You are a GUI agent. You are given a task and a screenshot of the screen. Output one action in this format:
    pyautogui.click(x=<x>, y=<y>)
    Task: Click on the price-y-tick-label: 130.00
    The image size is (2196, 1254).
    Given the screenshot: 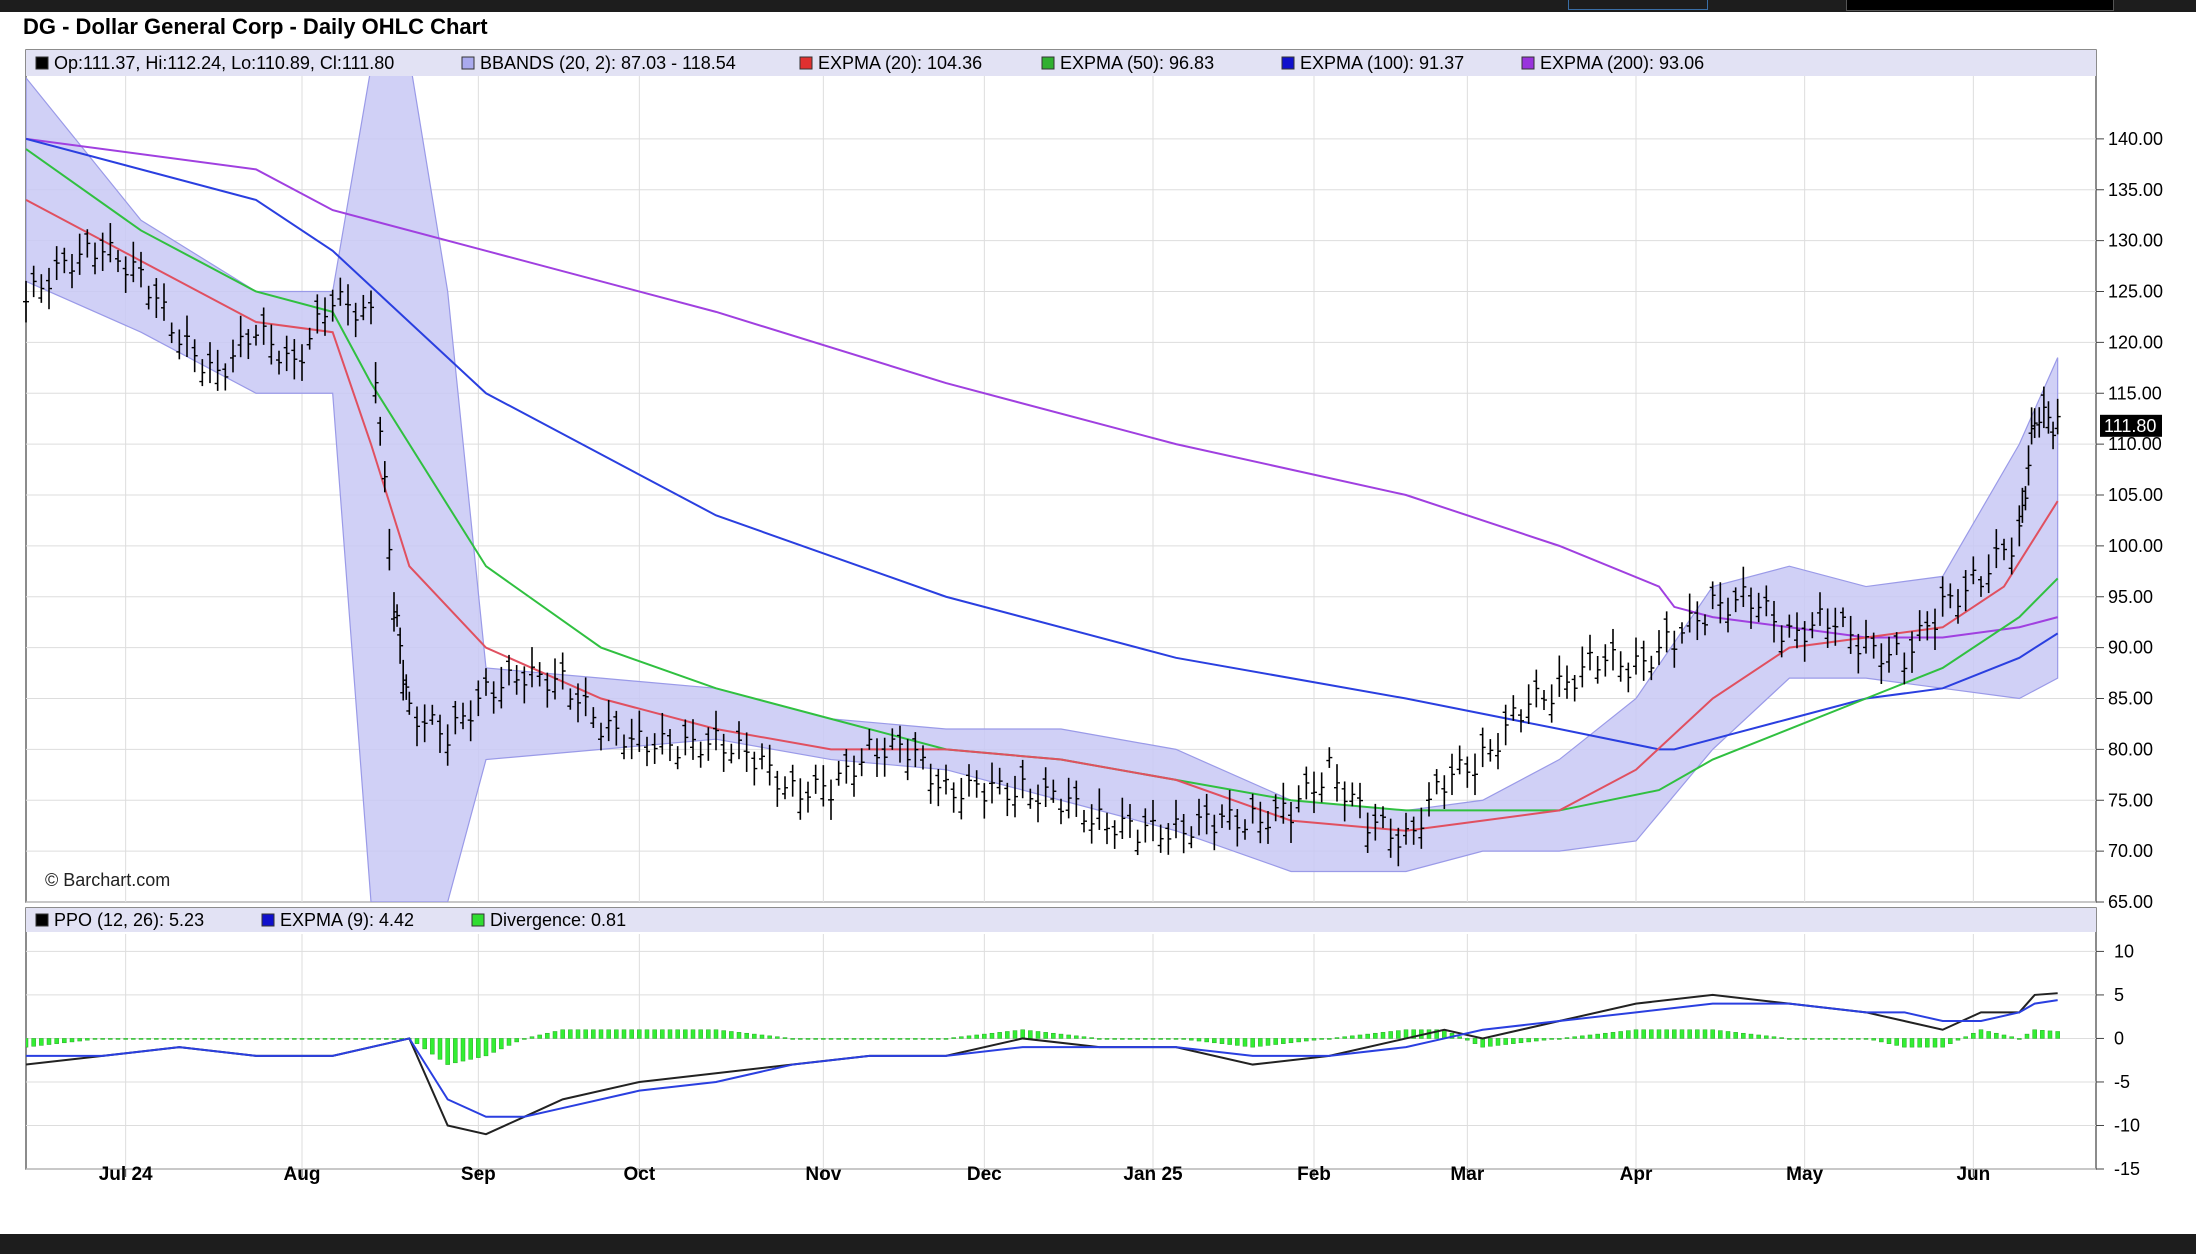 What is the action you would take?
    pyautogui.click(x=2135, y=241)
    